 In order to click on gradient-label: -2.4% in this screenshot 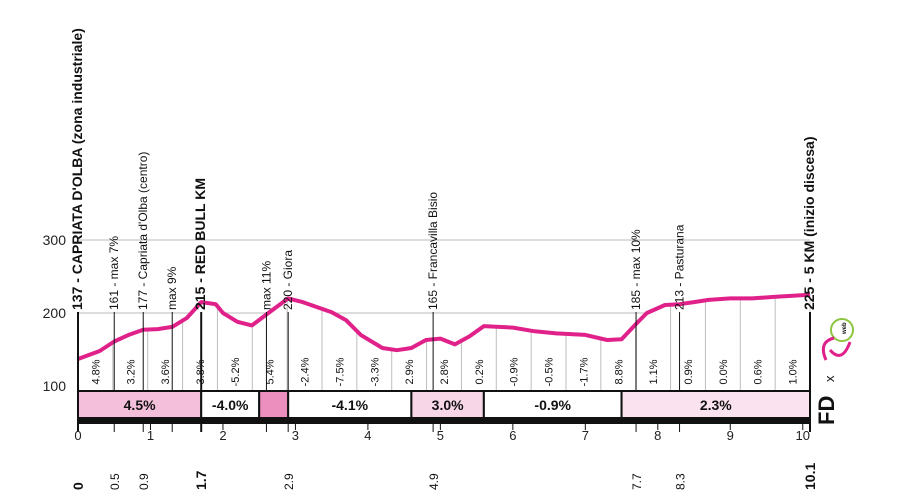, I will do `click(306, 371)`.